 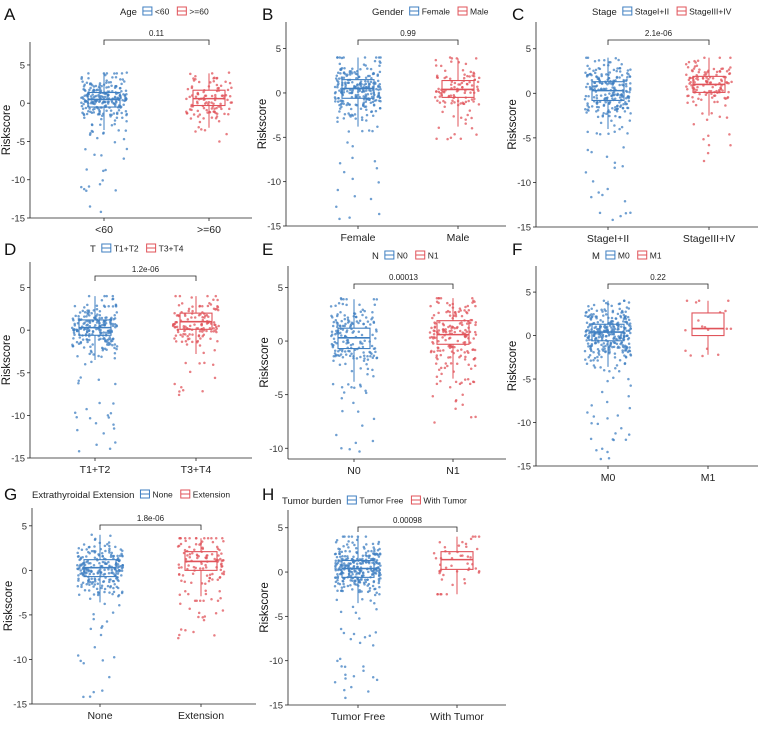 What do you see at coordinates (403, 286) in the screenshot?
I see `significance-bracket` at bounding box center [403, 286].